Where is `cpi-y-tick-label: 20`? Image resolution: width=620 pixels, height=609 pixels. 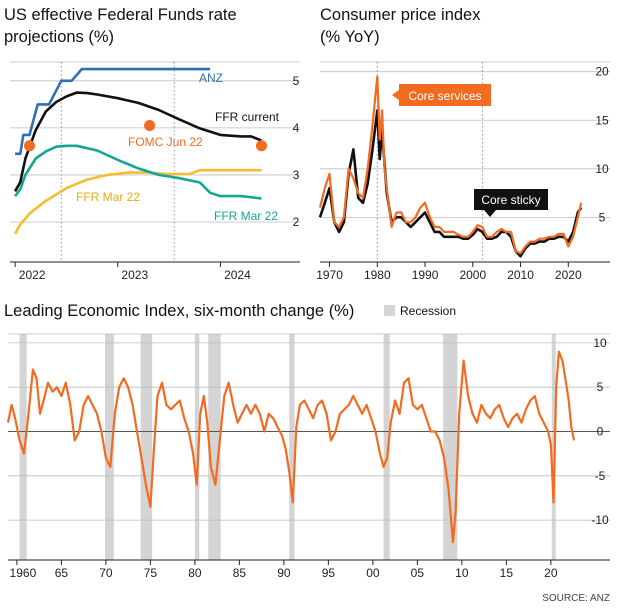 cpi-y-tick-label: 20 is located at coordinates (602, 72).